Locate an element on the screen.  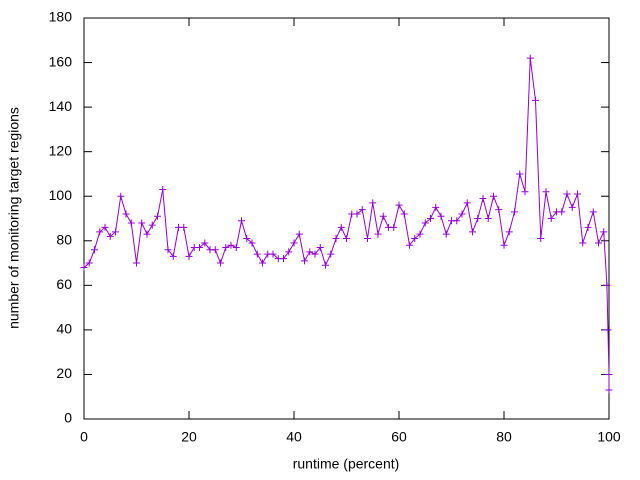
y-tick-label: 180 is located at coordinates (61, 17).